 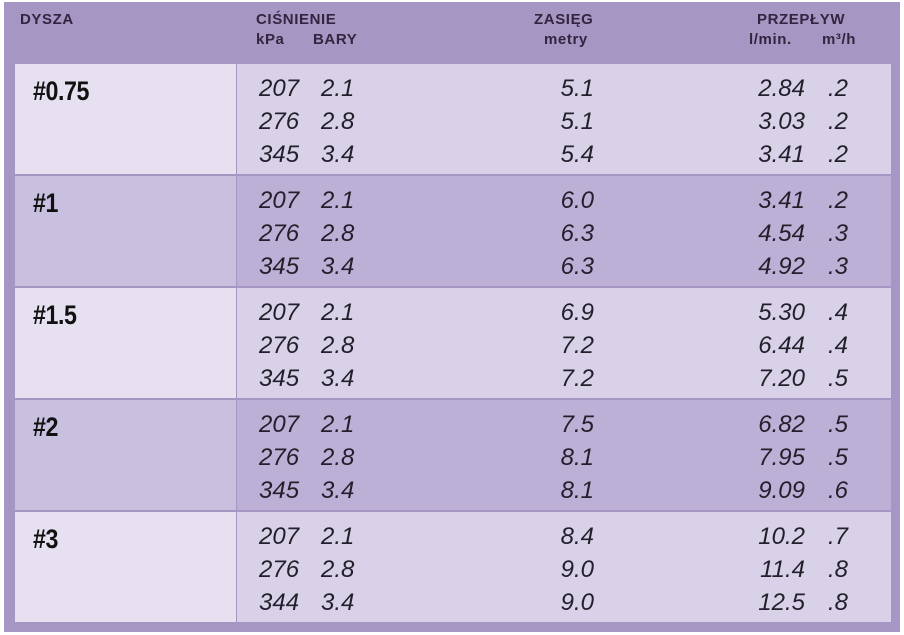 I want to click on header-pressure-kpa: kPa, so click(x=270, y=39).